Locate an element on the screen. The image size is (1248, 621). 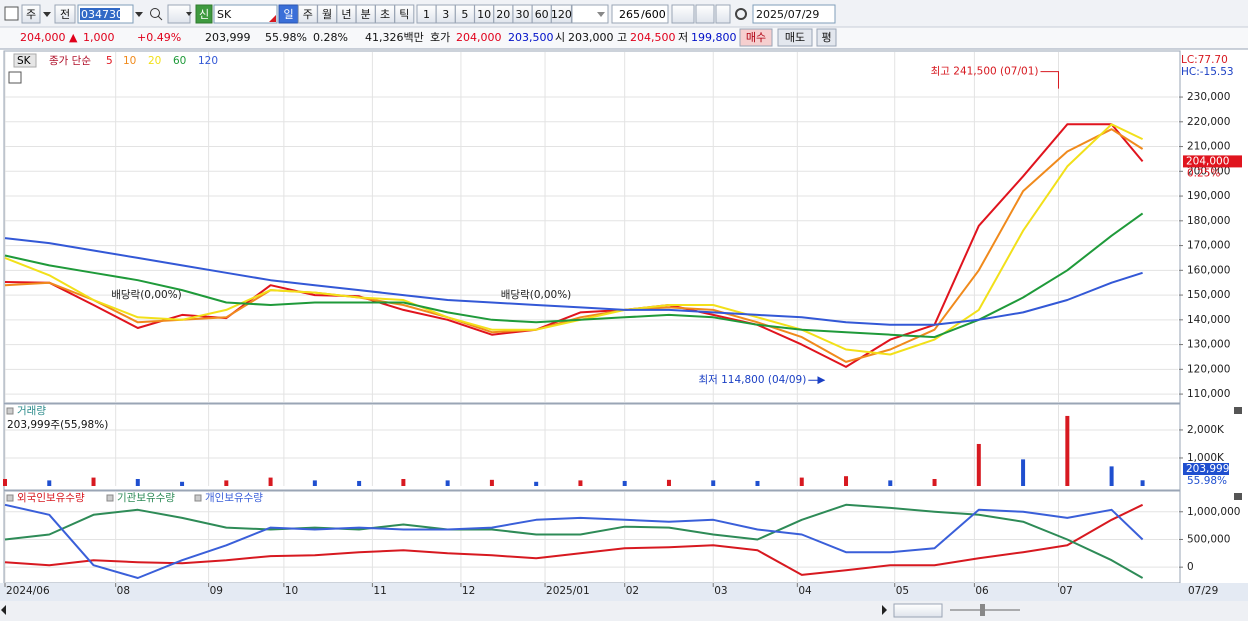
interval-button: 120 is located at coordinates (561, 14).